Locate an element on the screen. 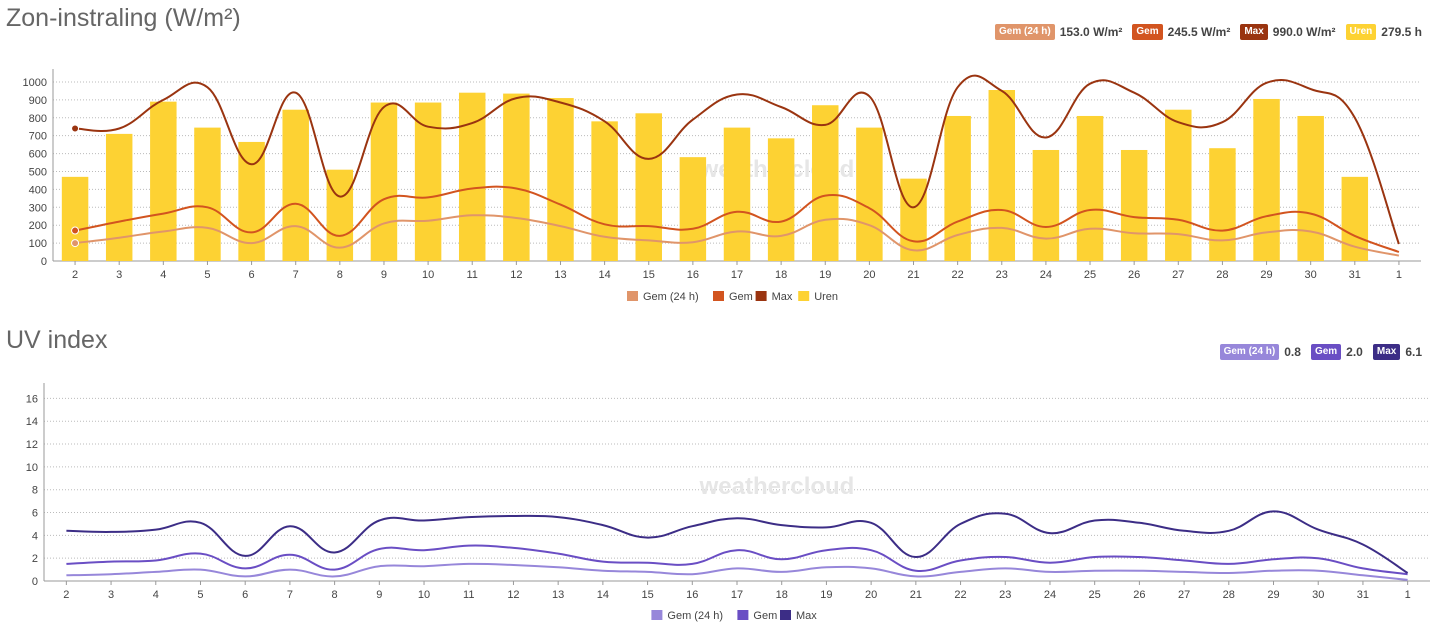 The height and width of the screenshot is (624, 1433). line-max is located at coordinates (737, 542).